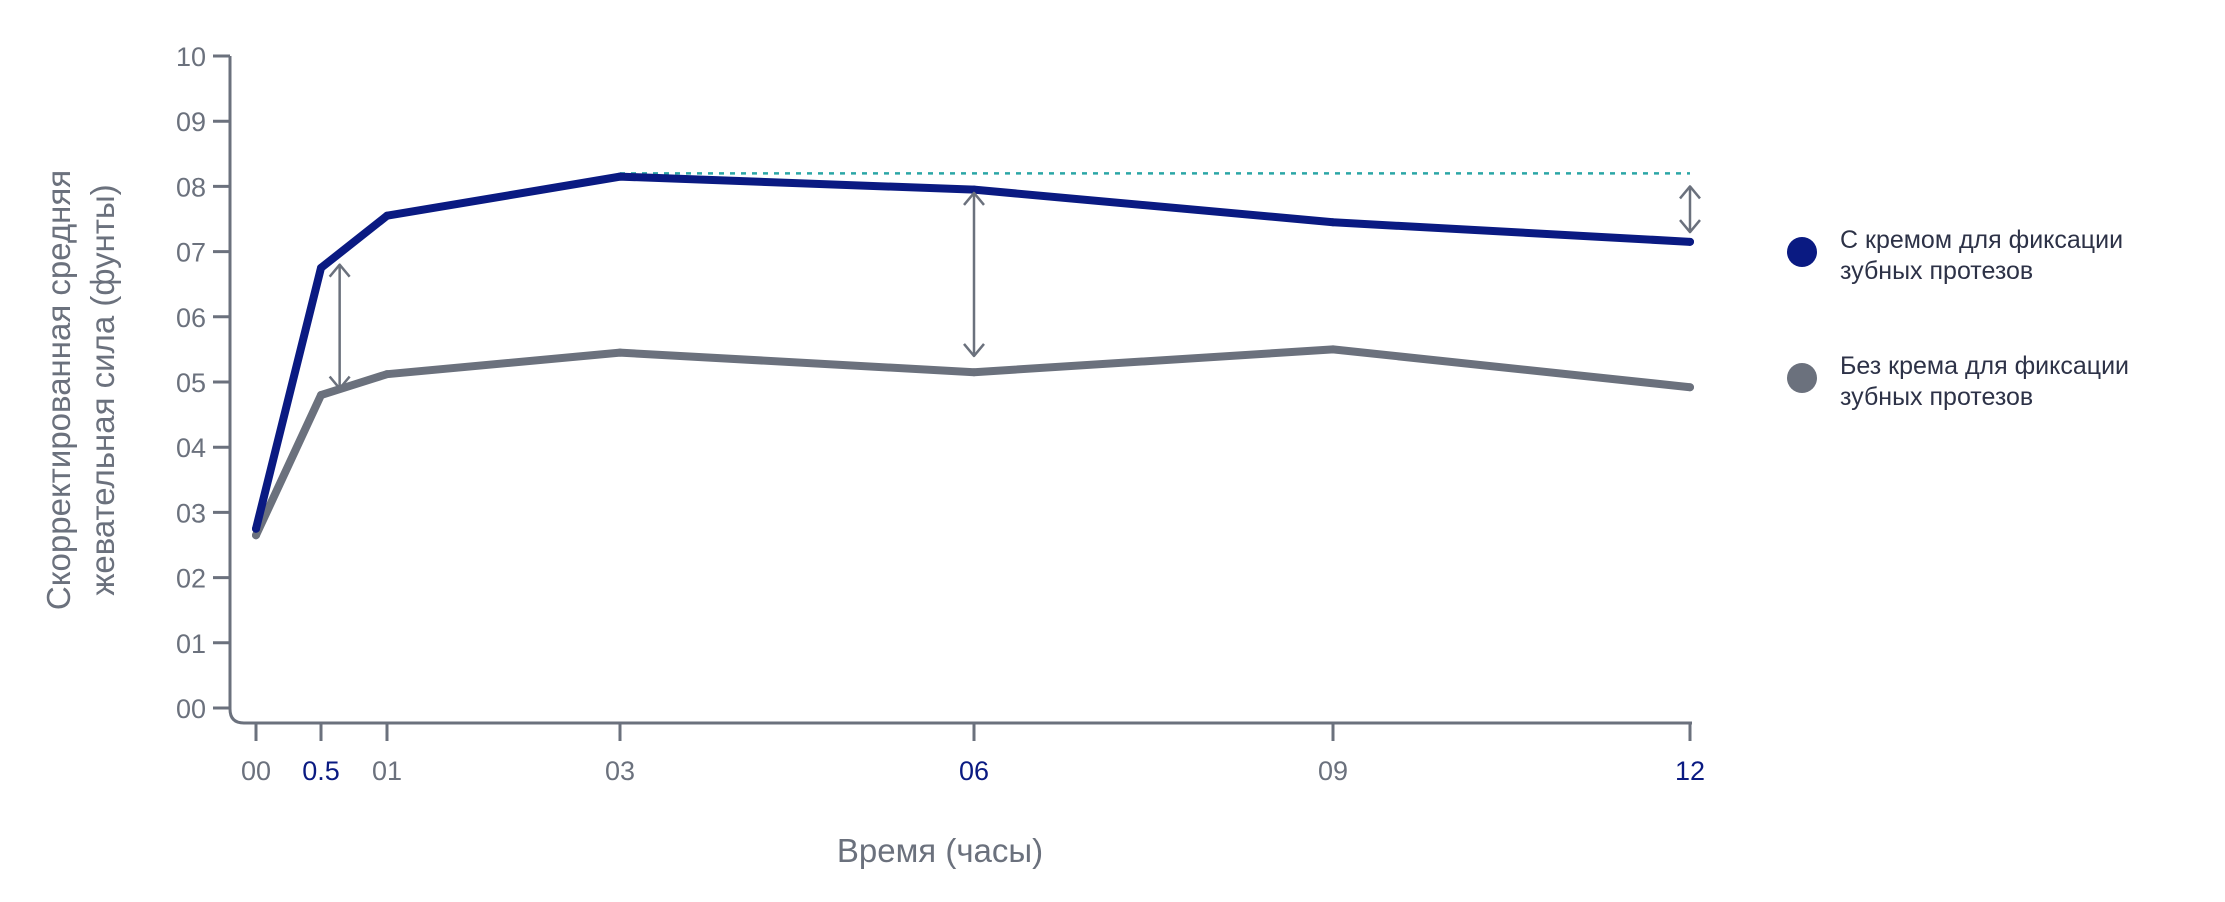 Image resolution: width=2225 pixels, height=902 pixels. What do you see at coordinates (1690, 771) in the screenshot?
I see `x-tick-label: 12` at bounding box center [1690, 771].